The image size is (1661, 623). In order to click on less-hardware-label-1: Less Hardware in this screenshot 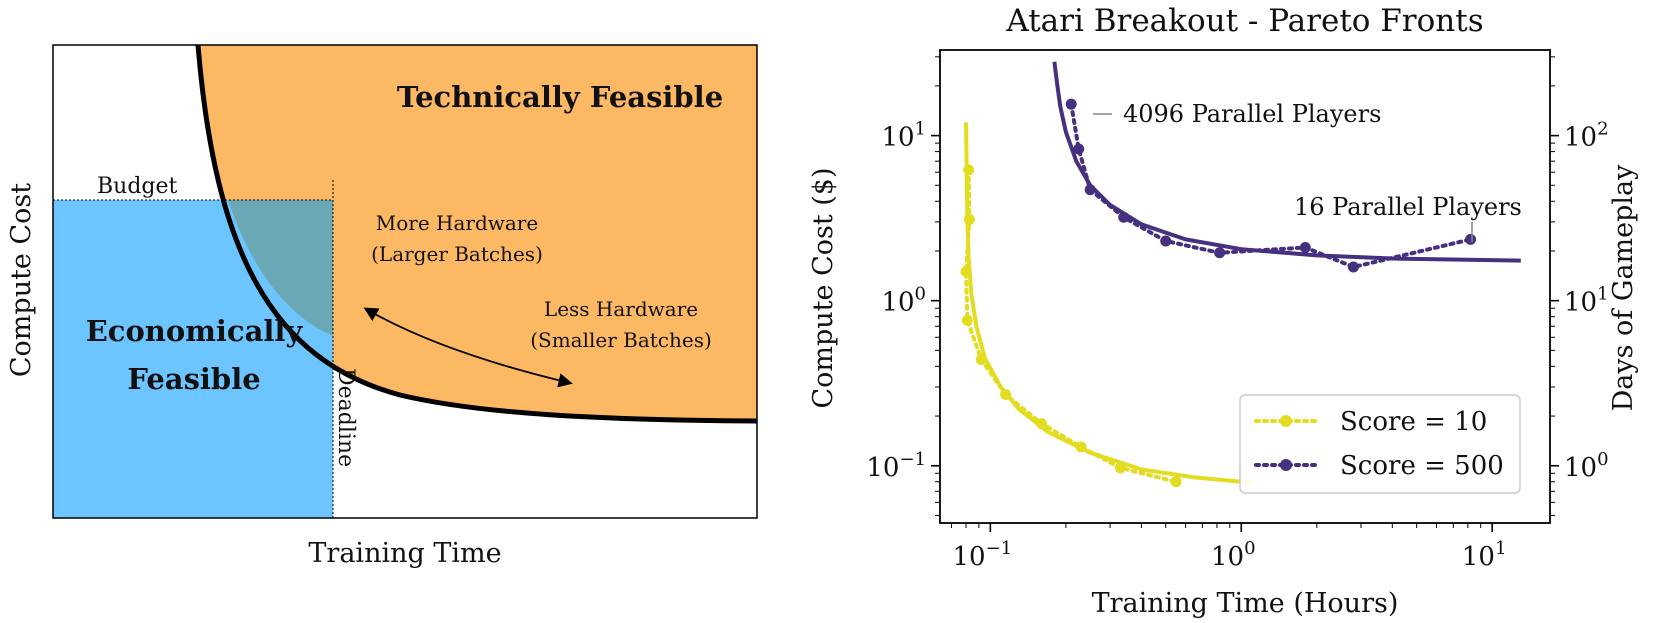, I will do `click(621, 309)`.